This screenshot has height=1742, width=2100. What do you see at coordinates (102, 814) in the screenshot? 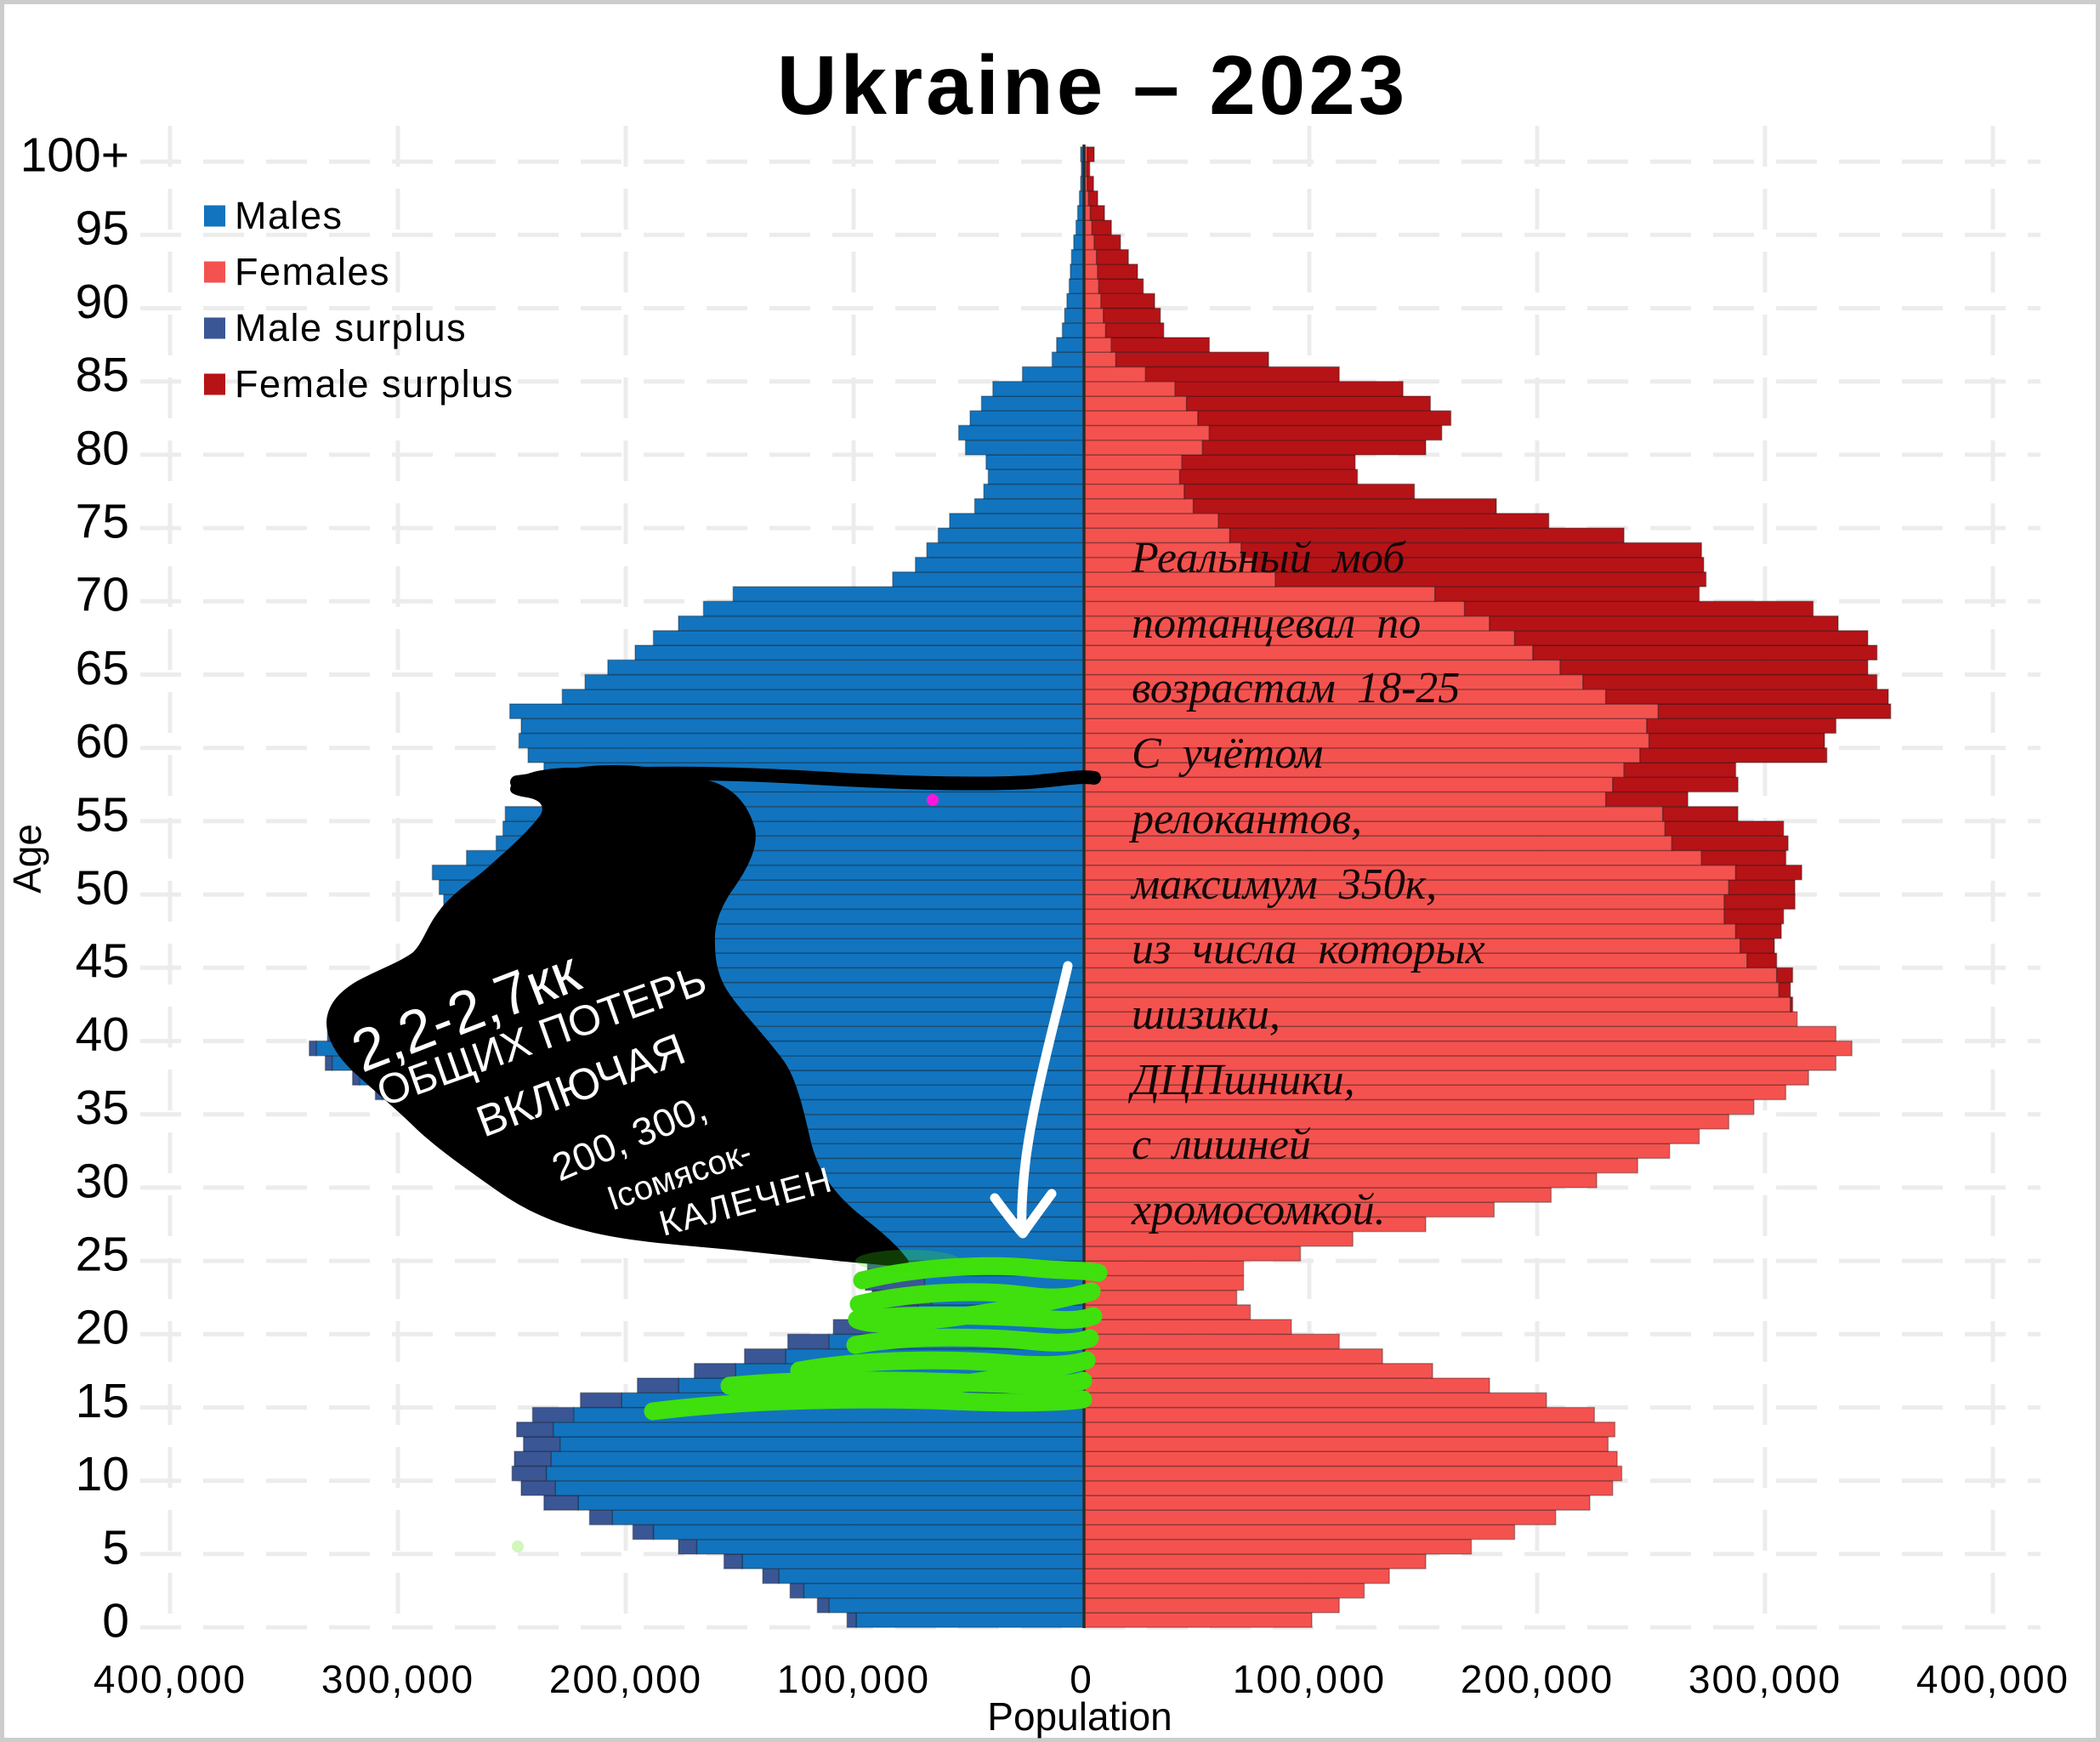
I see `svg-text: 55` at bounding box center [102, 814].